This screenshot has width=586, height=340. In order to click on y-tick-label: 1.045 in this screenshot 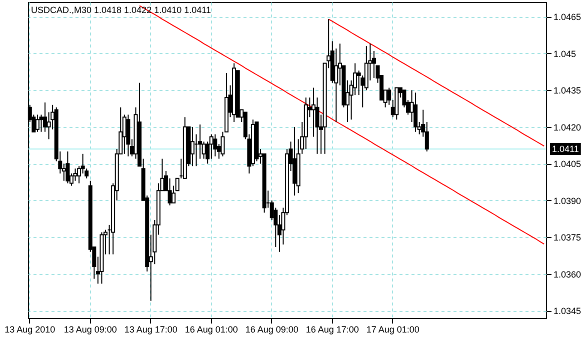, I will do `click(565, 53)`.